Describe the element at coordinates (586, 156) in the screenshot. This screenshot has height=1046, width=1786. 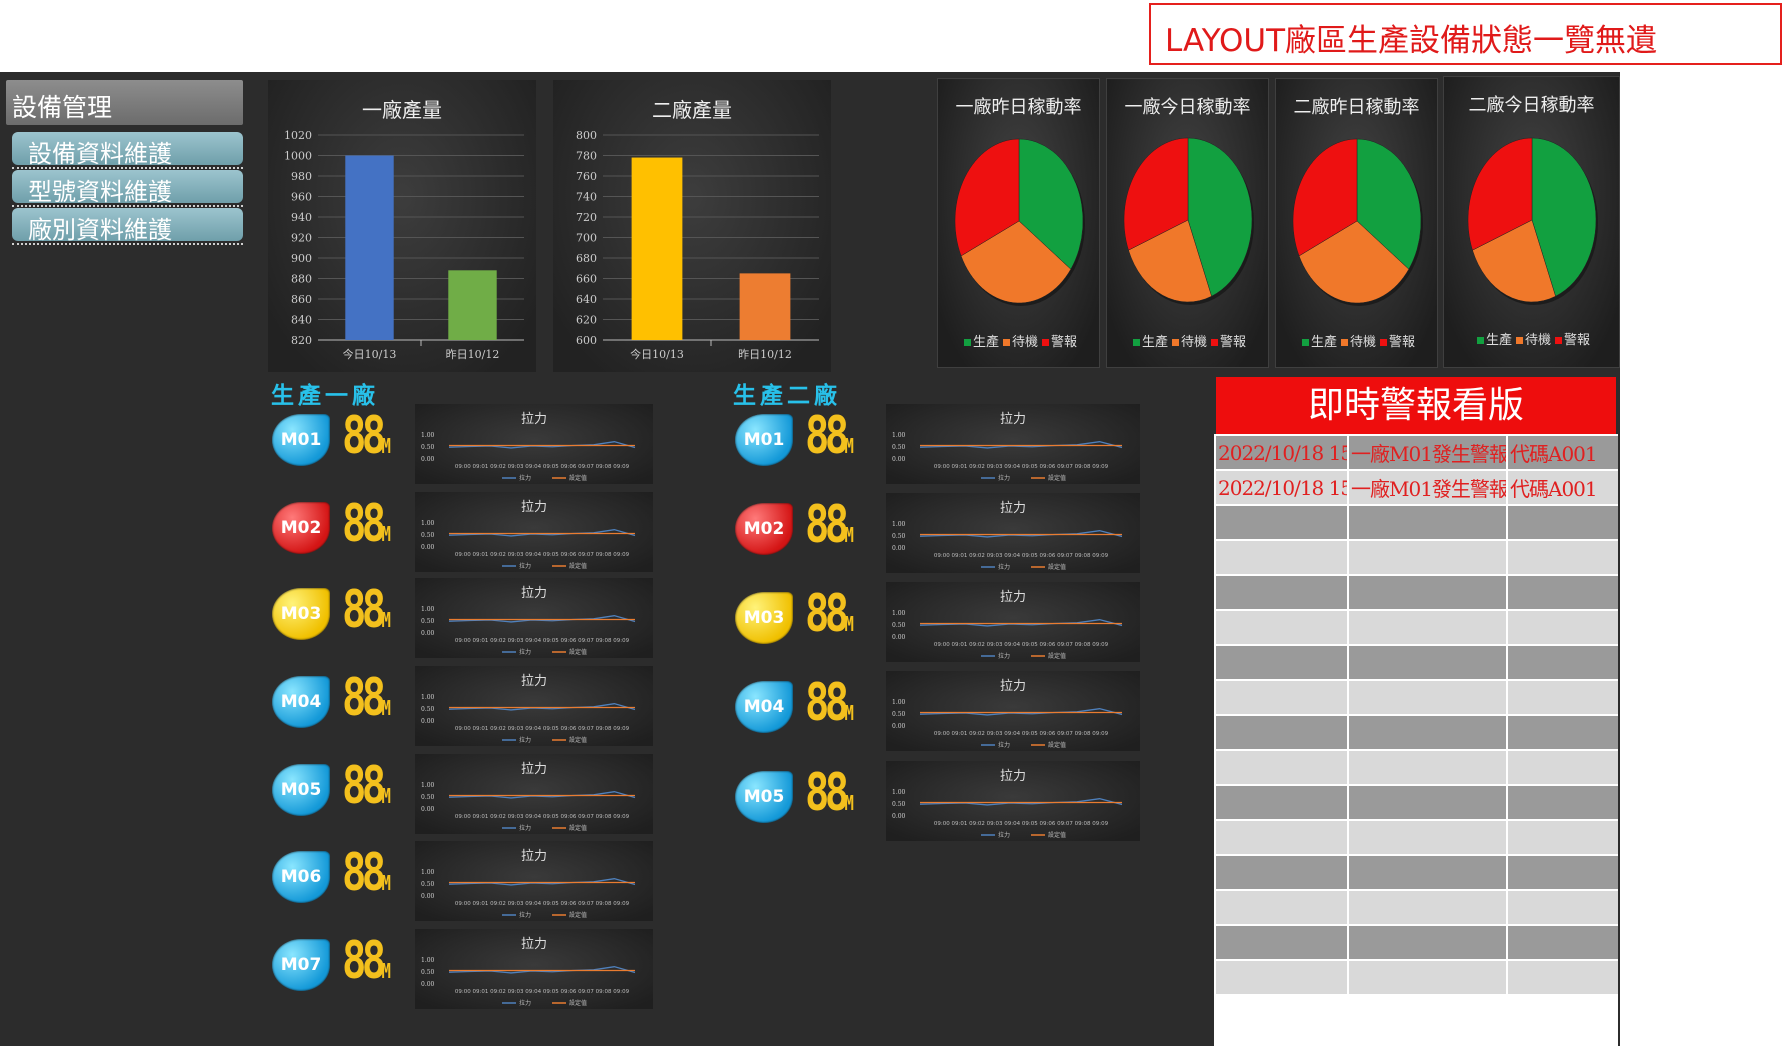
I see `y-tick-label: 780` at that location.